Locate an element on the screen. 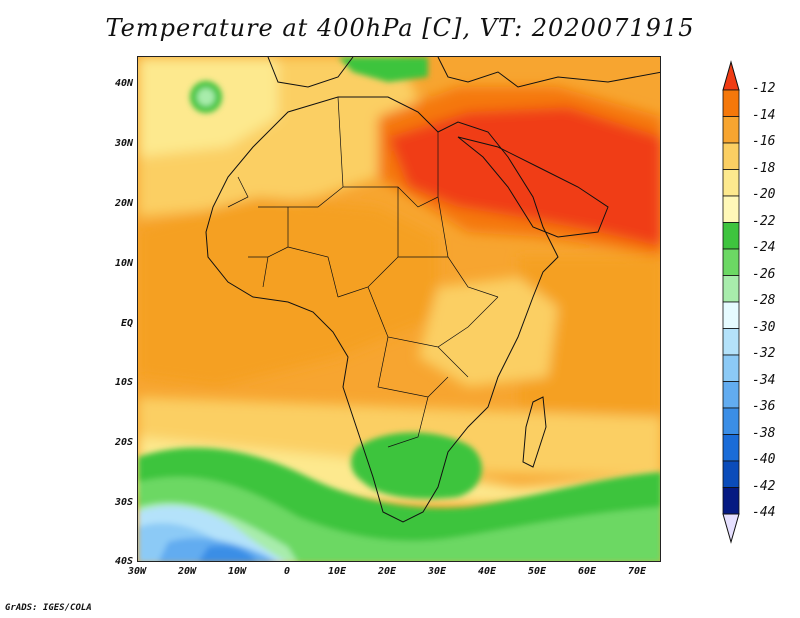  lon-tick-label: 50E is located at coordinates (537, 571).